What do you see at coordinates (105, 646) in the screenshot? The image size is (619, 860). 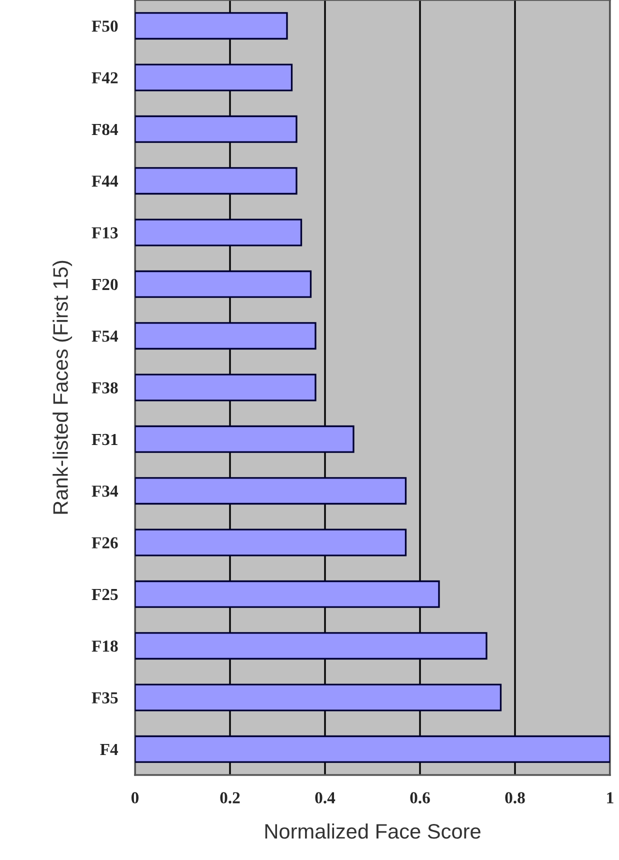 I see `y-tick-label: F18` at bounding box center [105, 646].